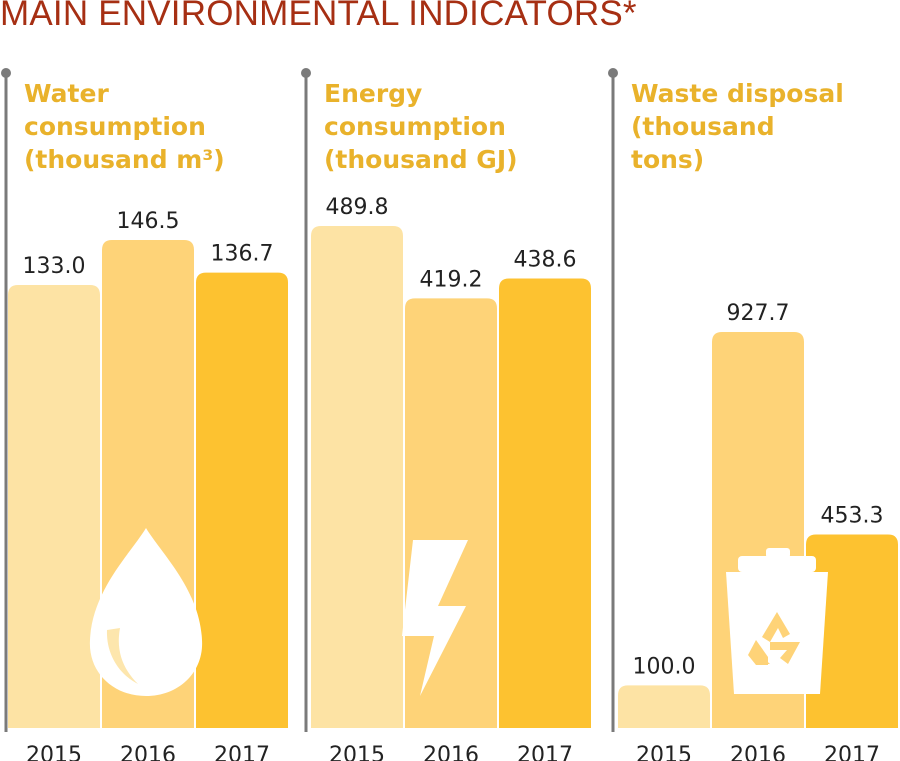  I want to click on recycle-bin-icon, so click(777, 621).